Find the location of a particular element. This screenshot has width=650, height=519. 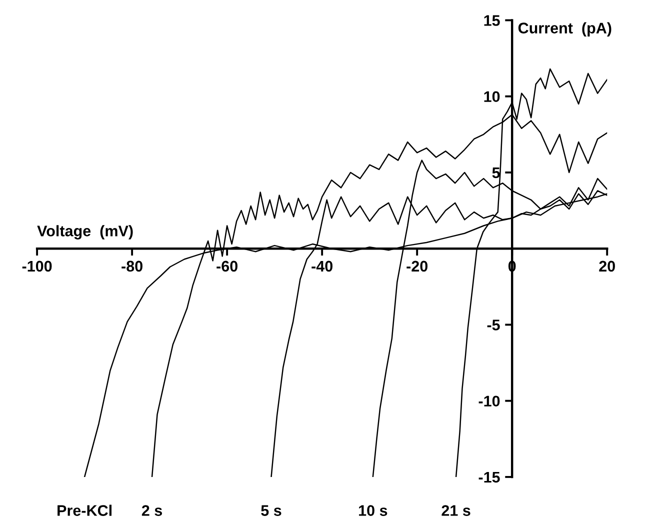

series-label: 5 s is located at coordinates (271, 510).